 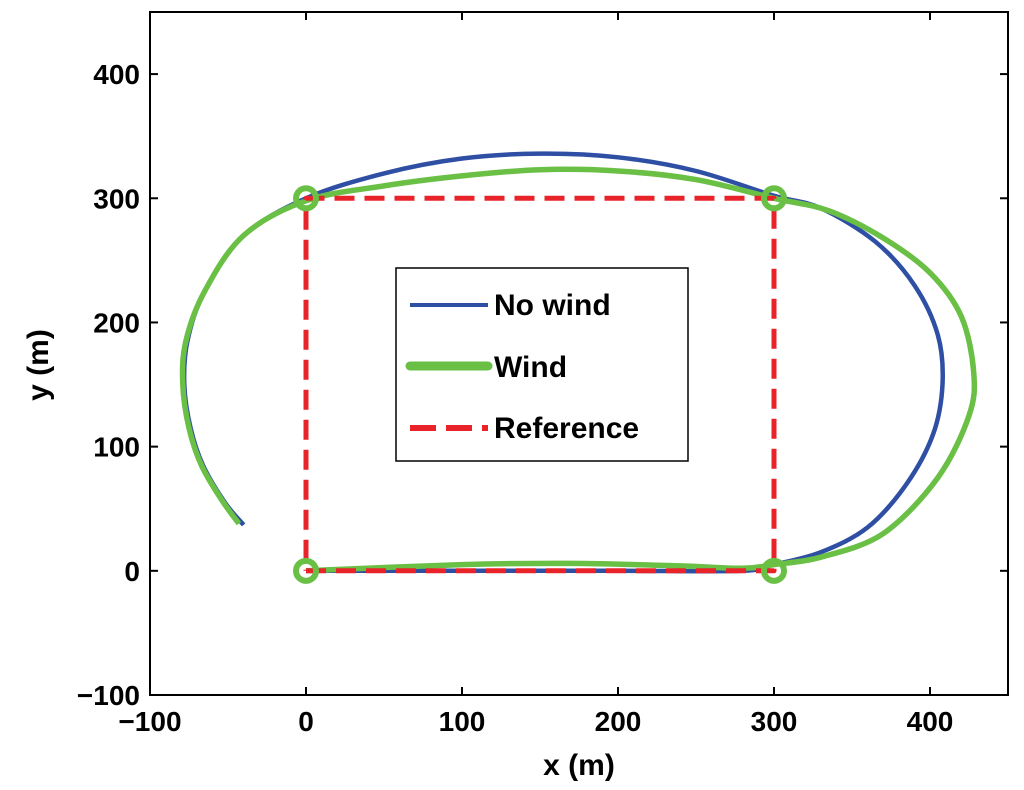 I want to click on x-tick-label: 0, so click(x=306, y=721).